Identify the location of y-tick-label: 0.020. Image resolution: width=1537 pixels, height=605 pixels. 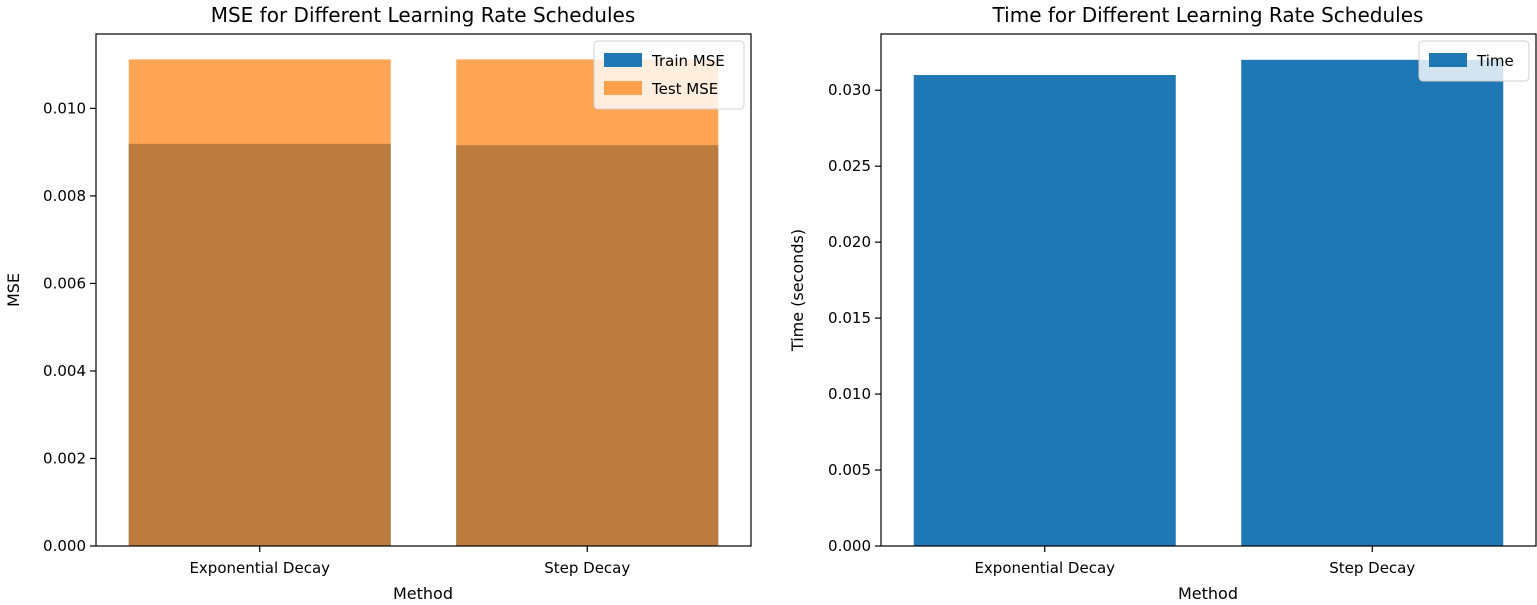
(849, 242).